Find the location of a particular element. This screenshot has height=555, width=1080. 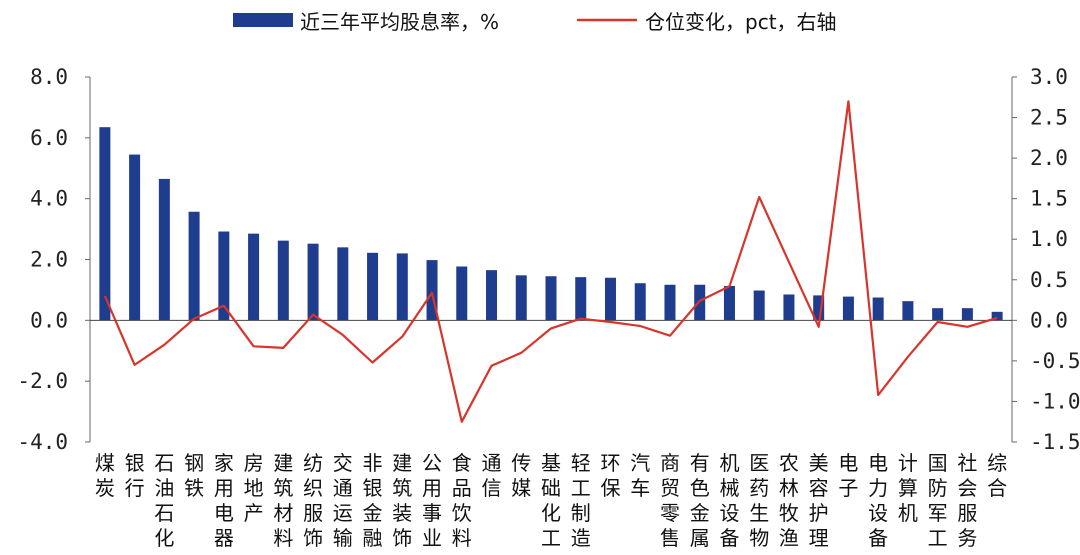

category-label: 传媒 is located at coordinates (521, 475).